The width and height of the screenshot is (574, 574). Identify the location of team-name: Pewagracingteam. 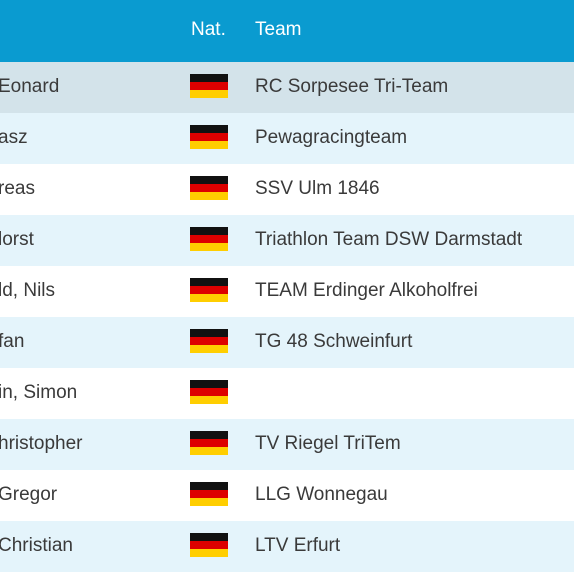
(331, 137).